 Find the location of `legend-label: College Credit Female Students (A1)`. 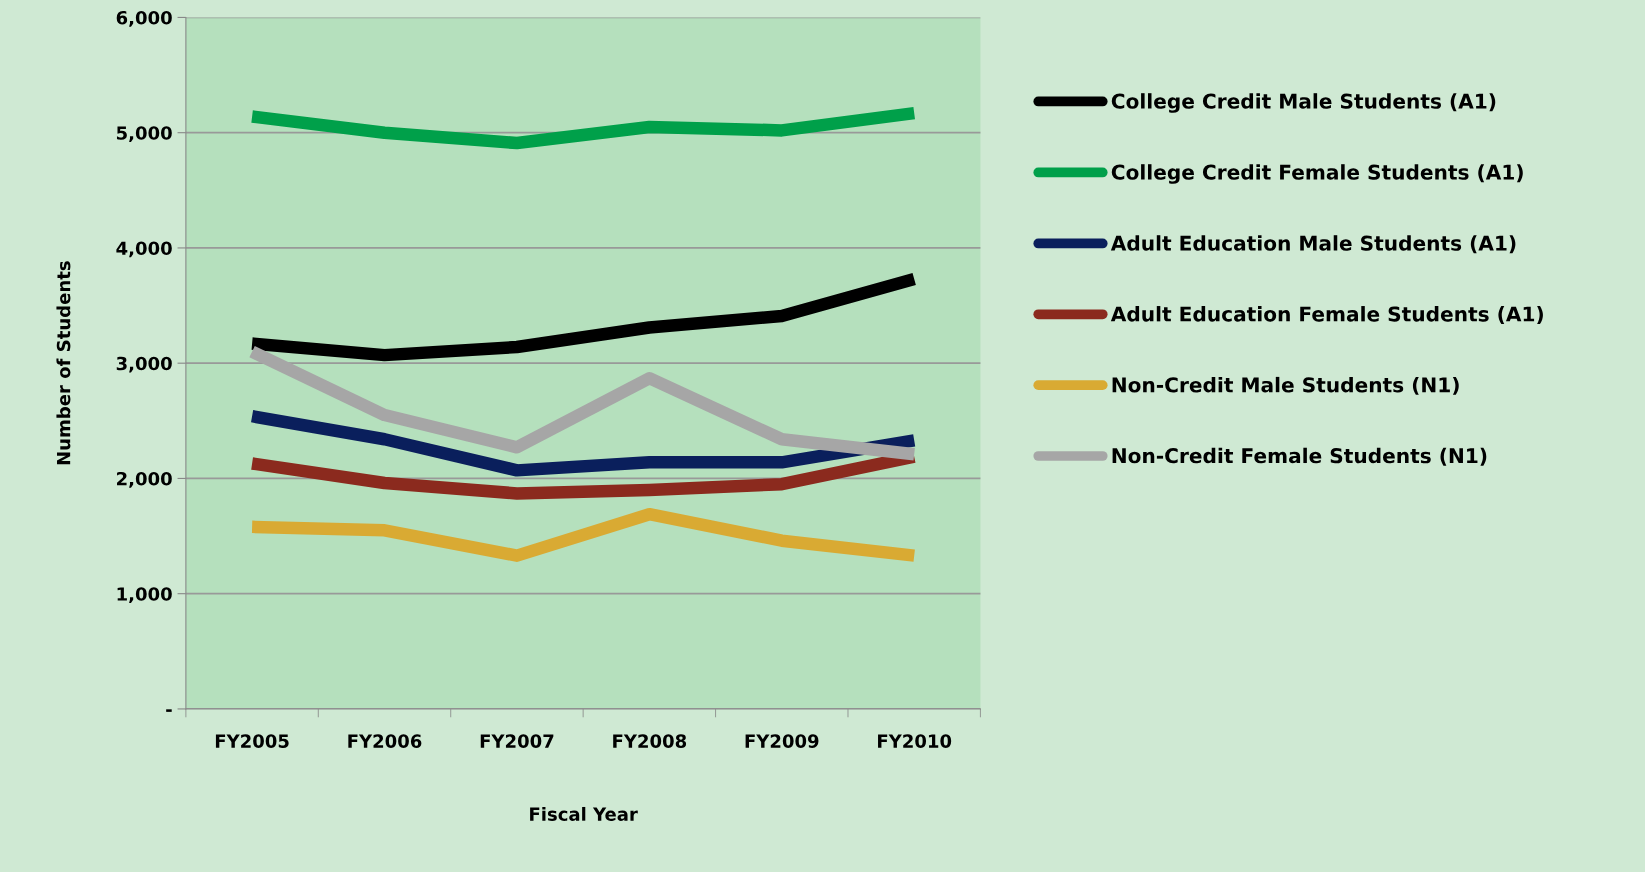

legend-label: College Credit Female Students (A1) is located at coordinates (1317, 174).